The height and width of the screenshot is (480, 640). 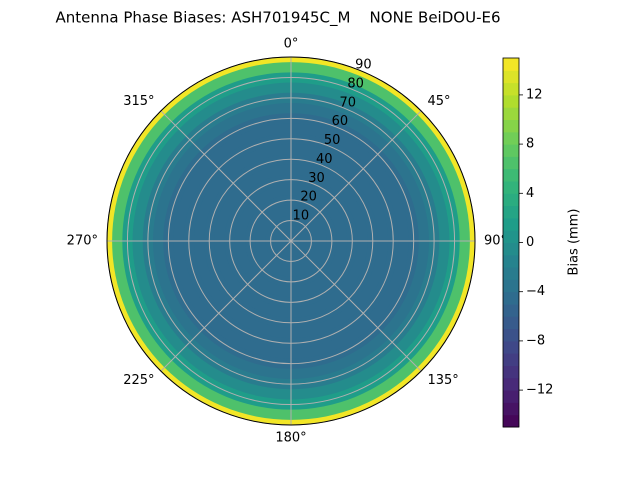 What do you see at coordinates (539, 390) in the screenshot?
I see `colorbar-tick-label: −12` at bounding box center [539, 390].